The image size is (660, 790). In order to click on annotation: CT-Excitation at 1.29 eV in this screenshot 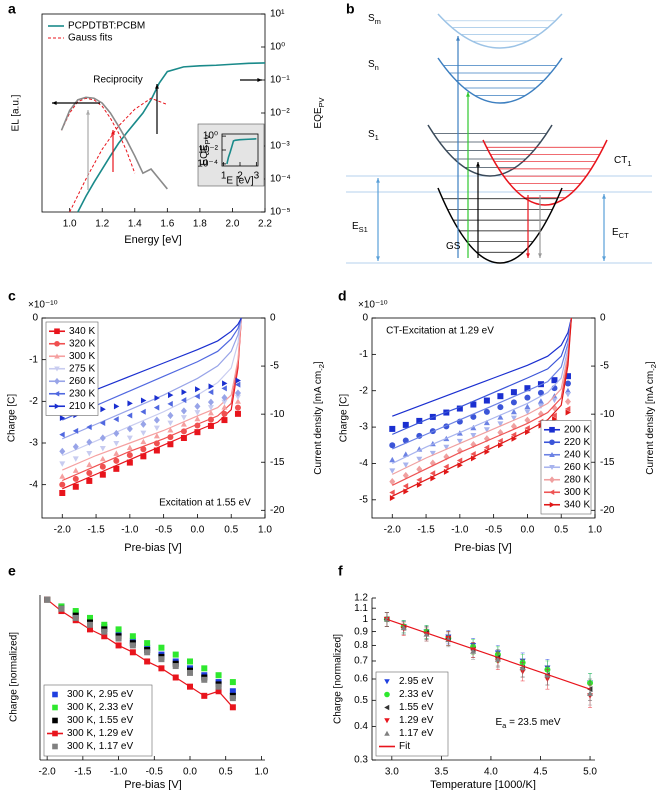, I will do `click(440, 331)`.